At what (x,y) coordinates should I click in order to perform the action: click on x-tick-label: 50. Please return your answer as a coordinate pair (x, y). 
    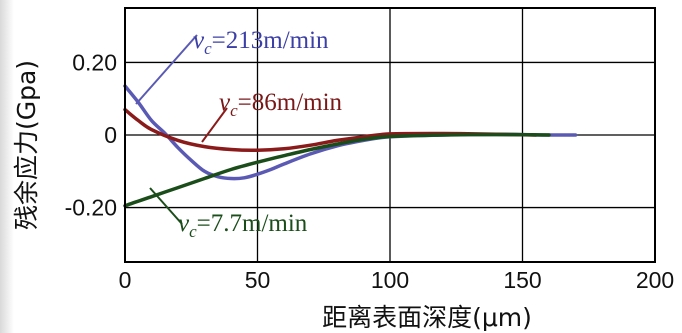
    Looking at the image, I should click on (258, 280).